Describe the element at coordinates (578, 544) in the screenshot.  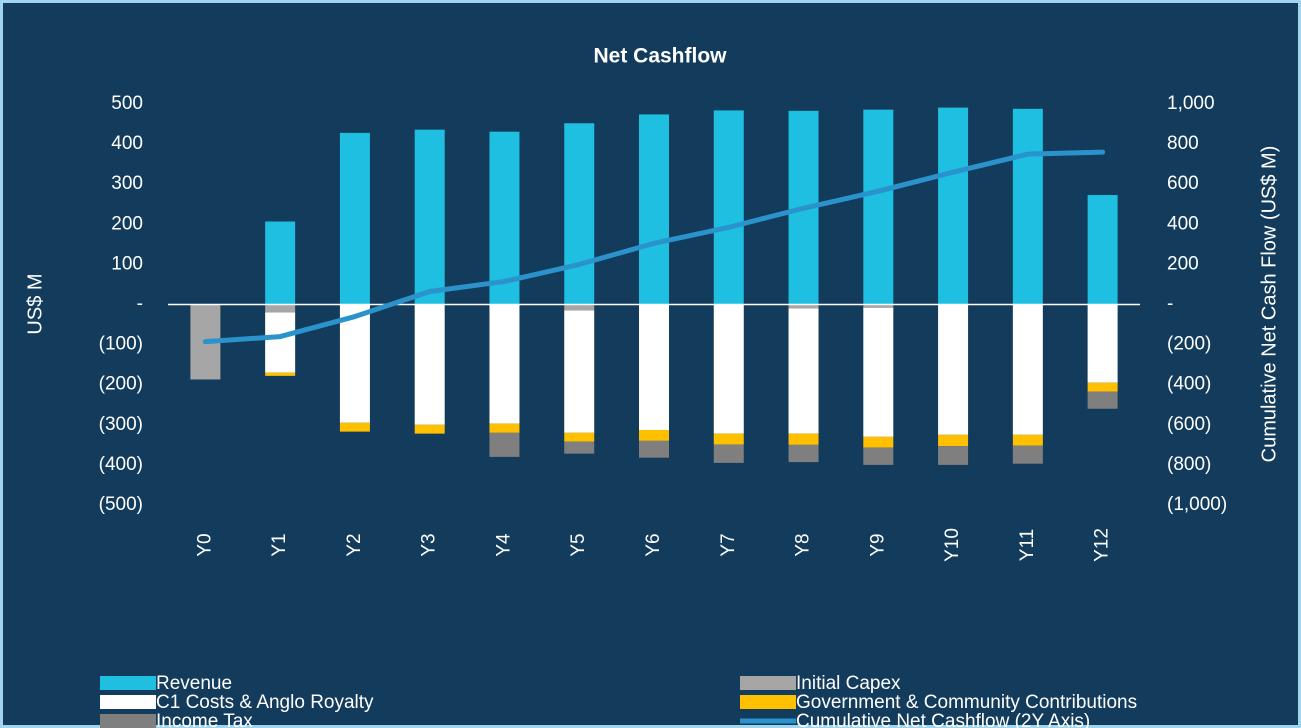
I see `x-tick-label: Y5` at that location.